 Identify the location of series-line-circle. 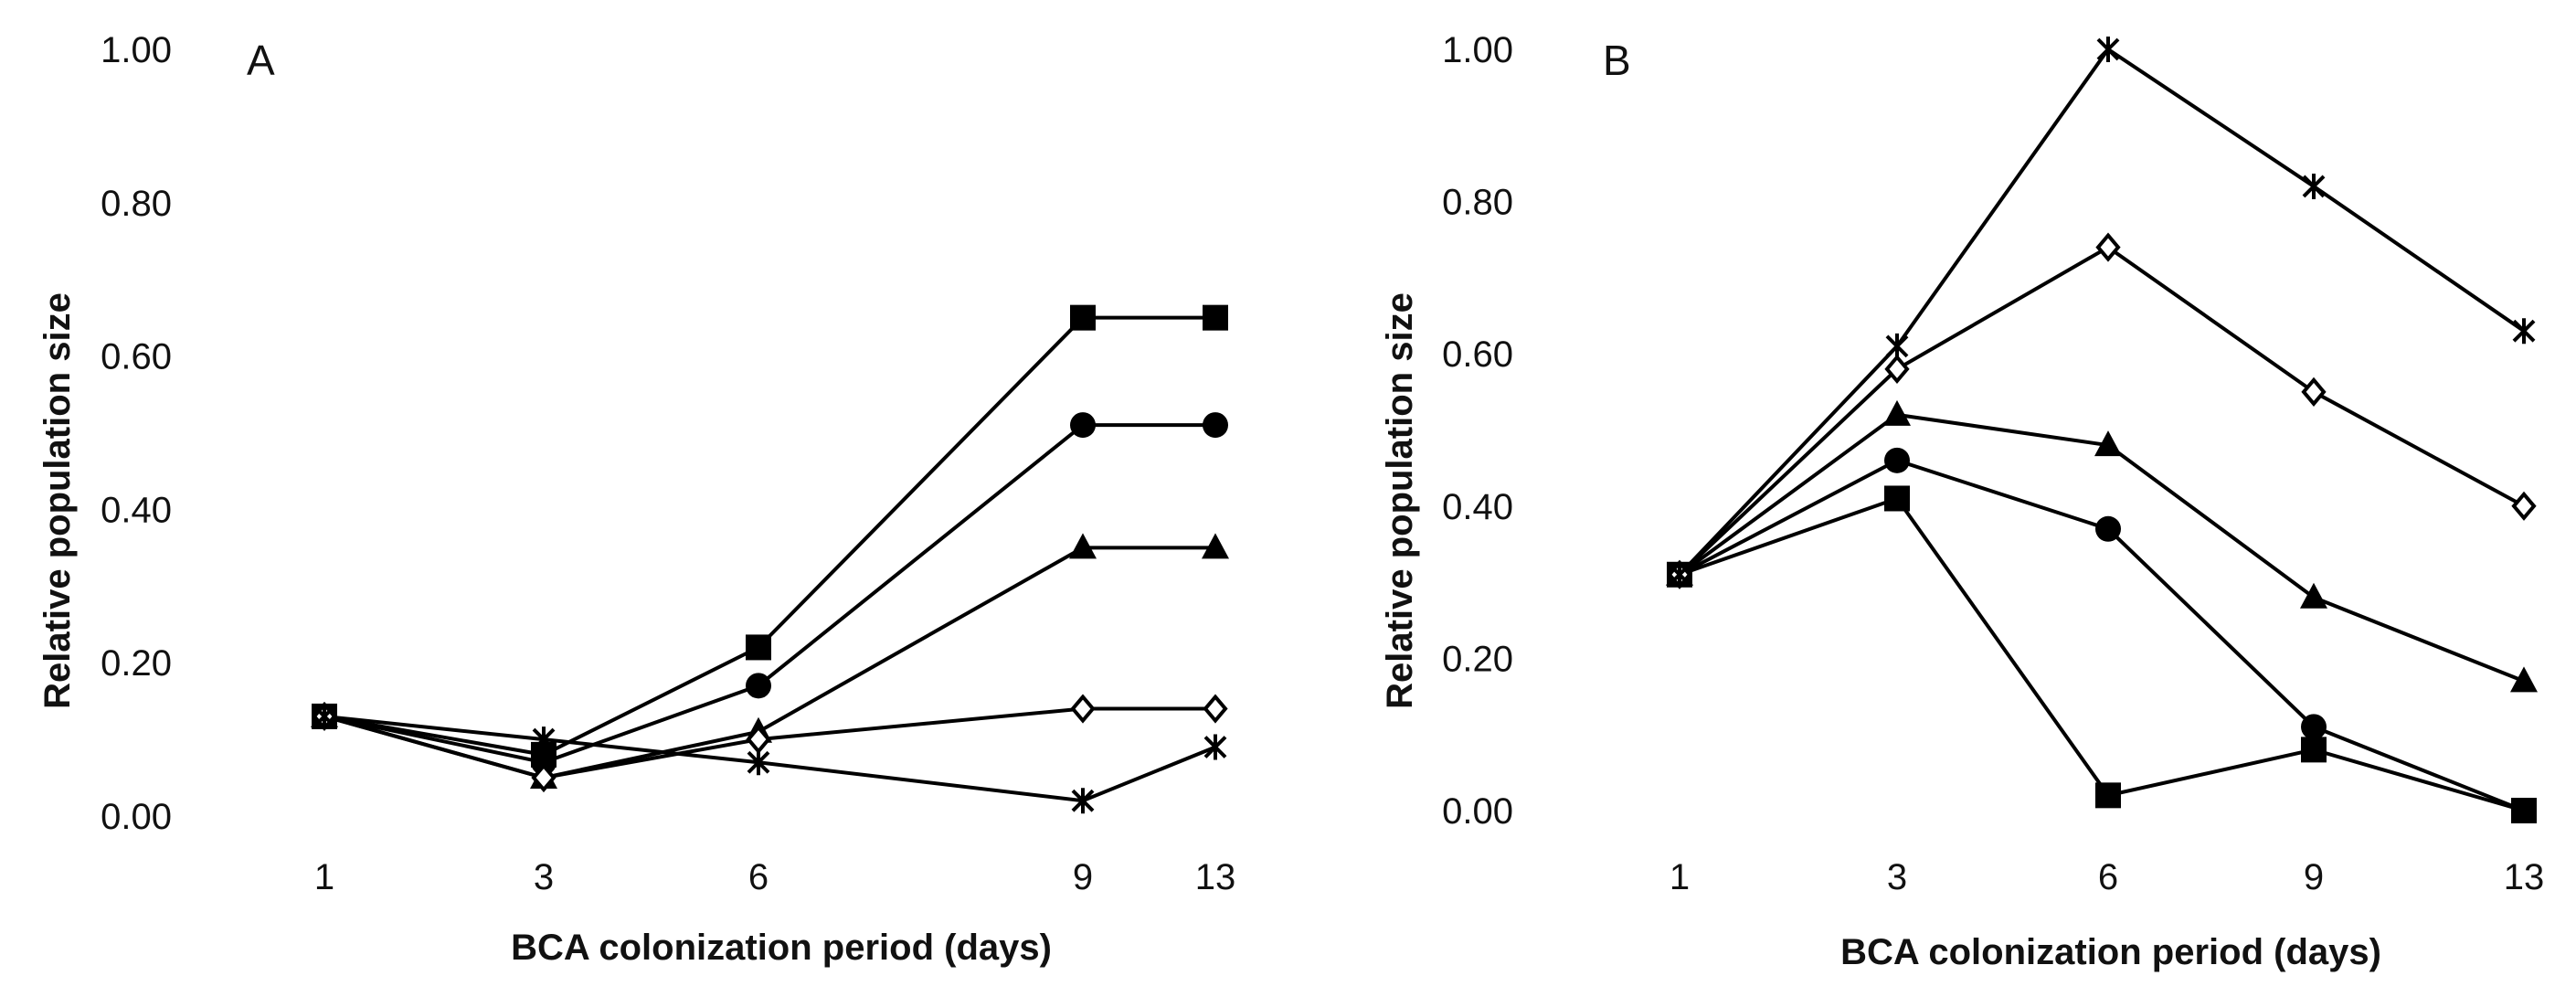
(2102, 635).